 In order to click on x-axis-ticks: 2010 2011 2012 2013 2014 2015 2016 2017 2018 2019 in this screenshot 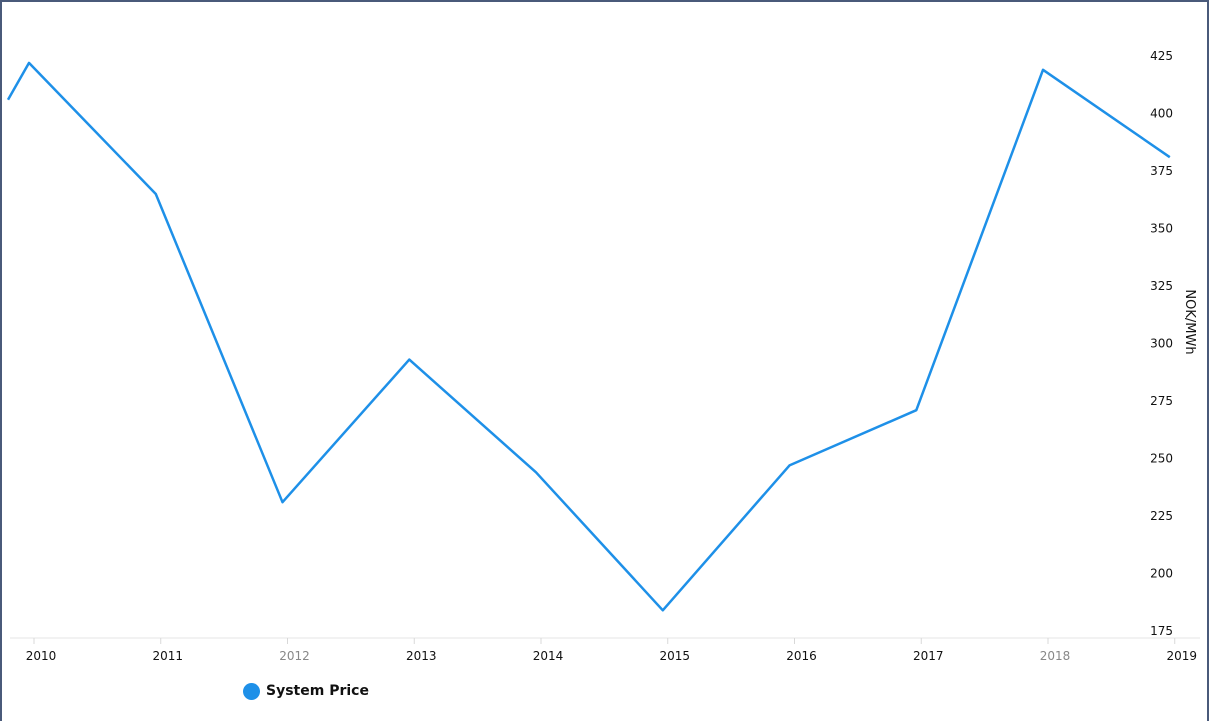, I will do `click(605, 650)`.